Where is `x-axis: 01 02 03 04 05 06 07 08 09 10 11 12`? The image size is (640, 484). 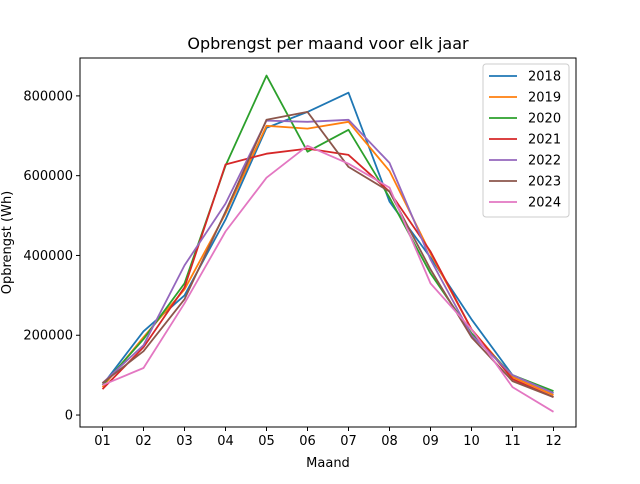
x-axis: 01 02 03 04 05 06 07 08 09 10 11 12 is located at coordinates (328, 438).